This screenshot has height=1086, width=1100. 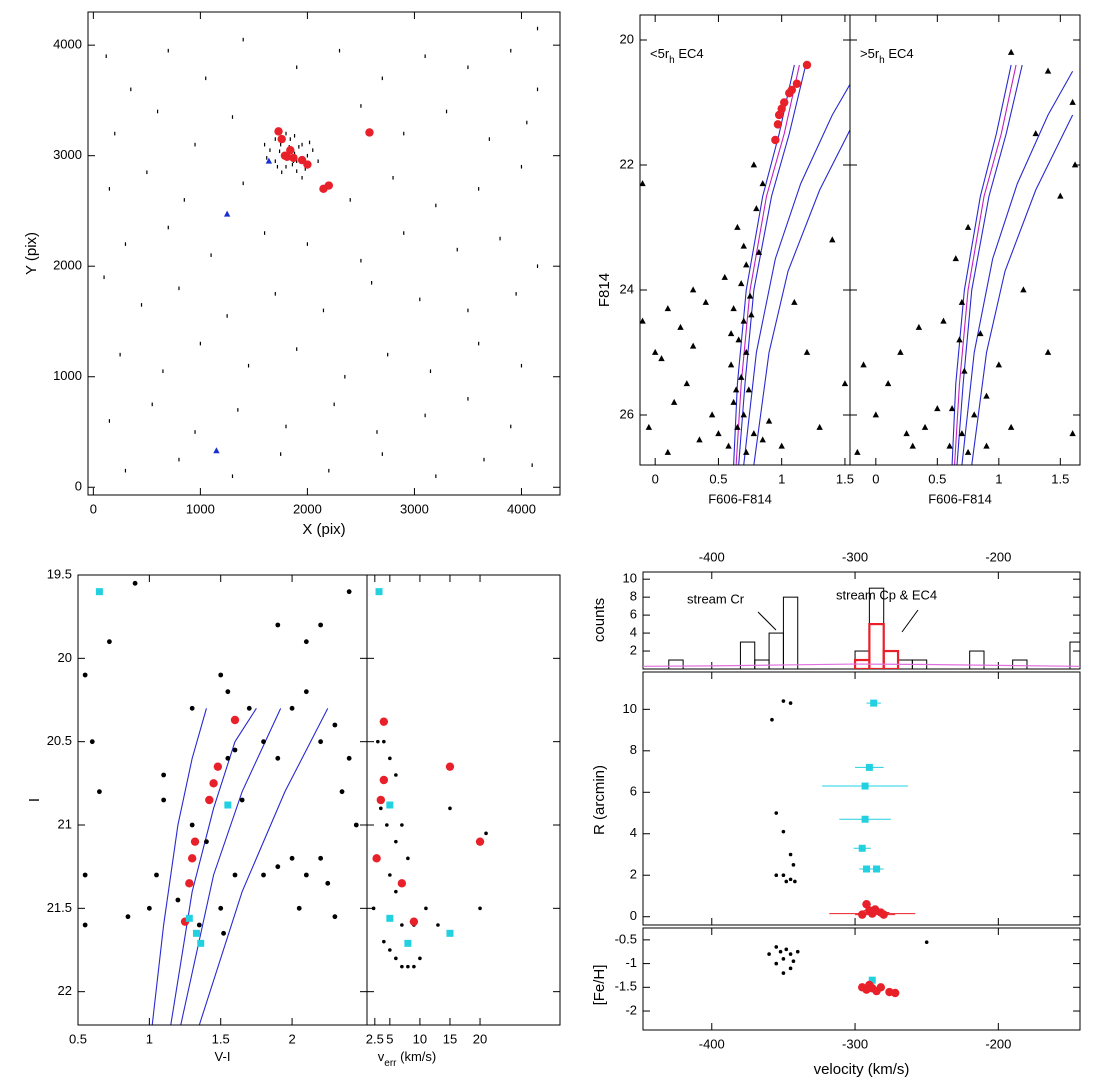 I want to click on x-tick-label: 20, so click(x=480, y=1038).